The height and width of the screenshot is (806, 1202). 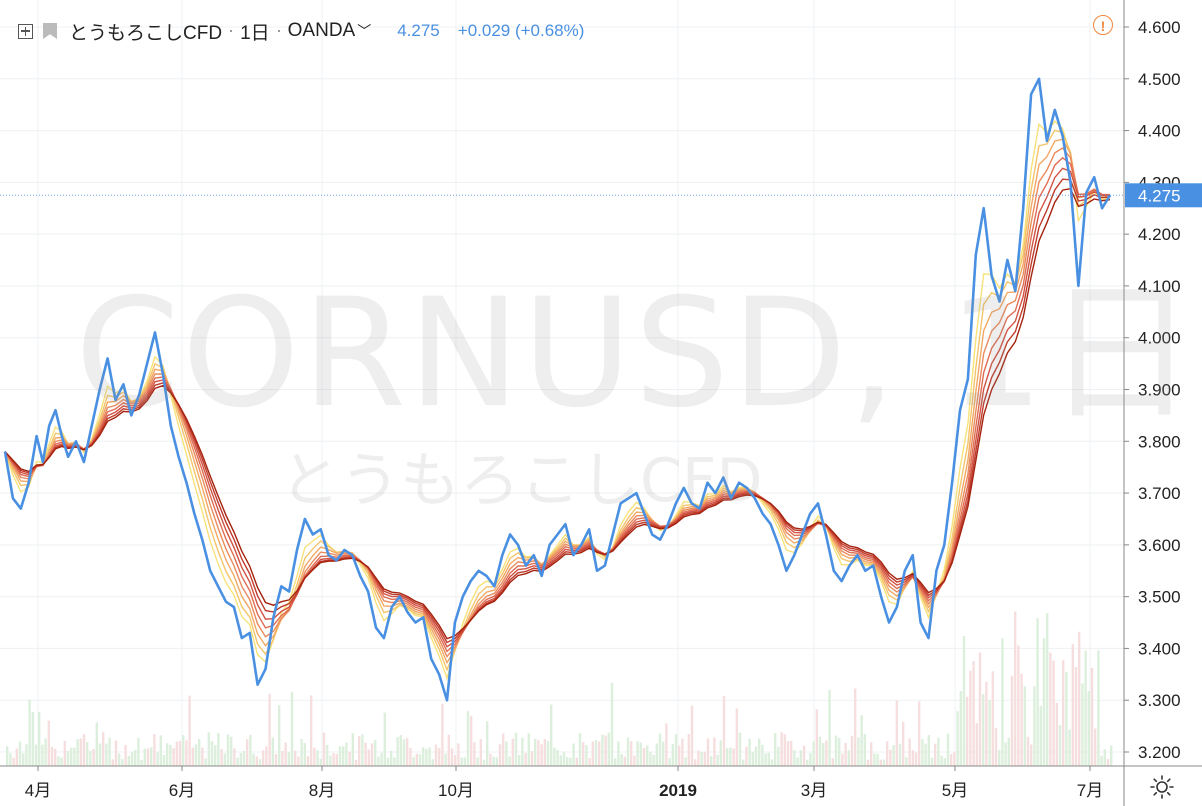 What do you see at coordinates (321, 30) in the screenshot?
I see `source-label: OANDA` at bounding box center [321, 30].